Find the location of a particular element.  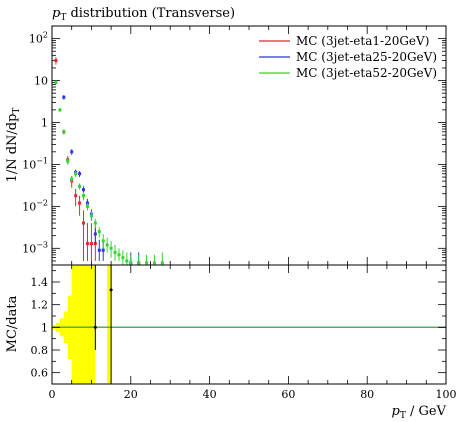

y-tick-label-exponent: 2 is located at coordinates (45, 35).